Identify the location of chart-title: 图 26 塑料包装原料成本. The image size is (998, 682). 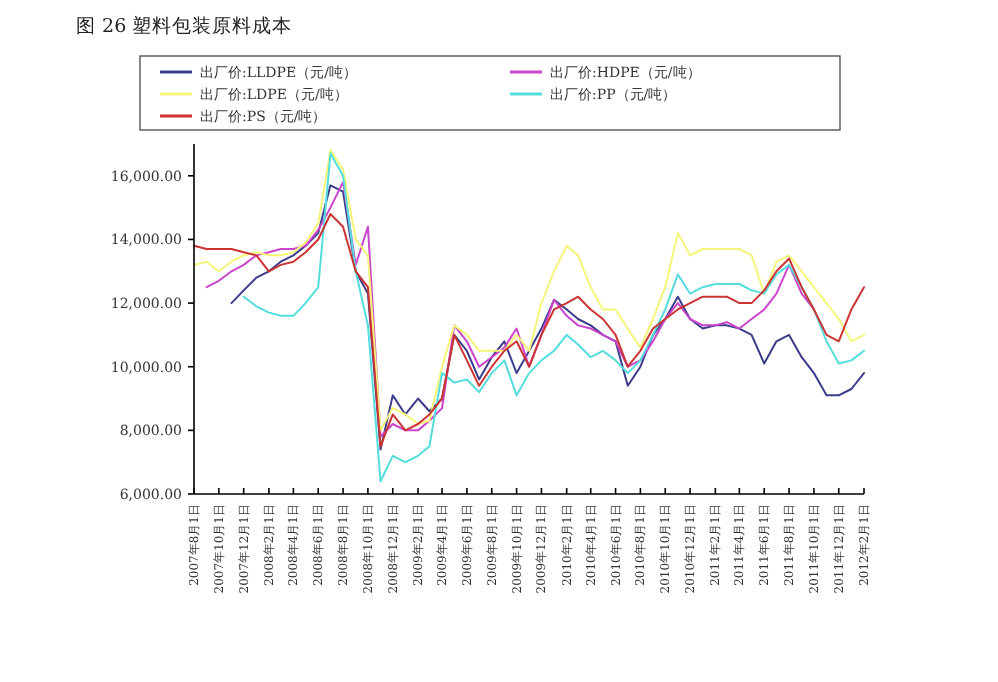
(184, 26).